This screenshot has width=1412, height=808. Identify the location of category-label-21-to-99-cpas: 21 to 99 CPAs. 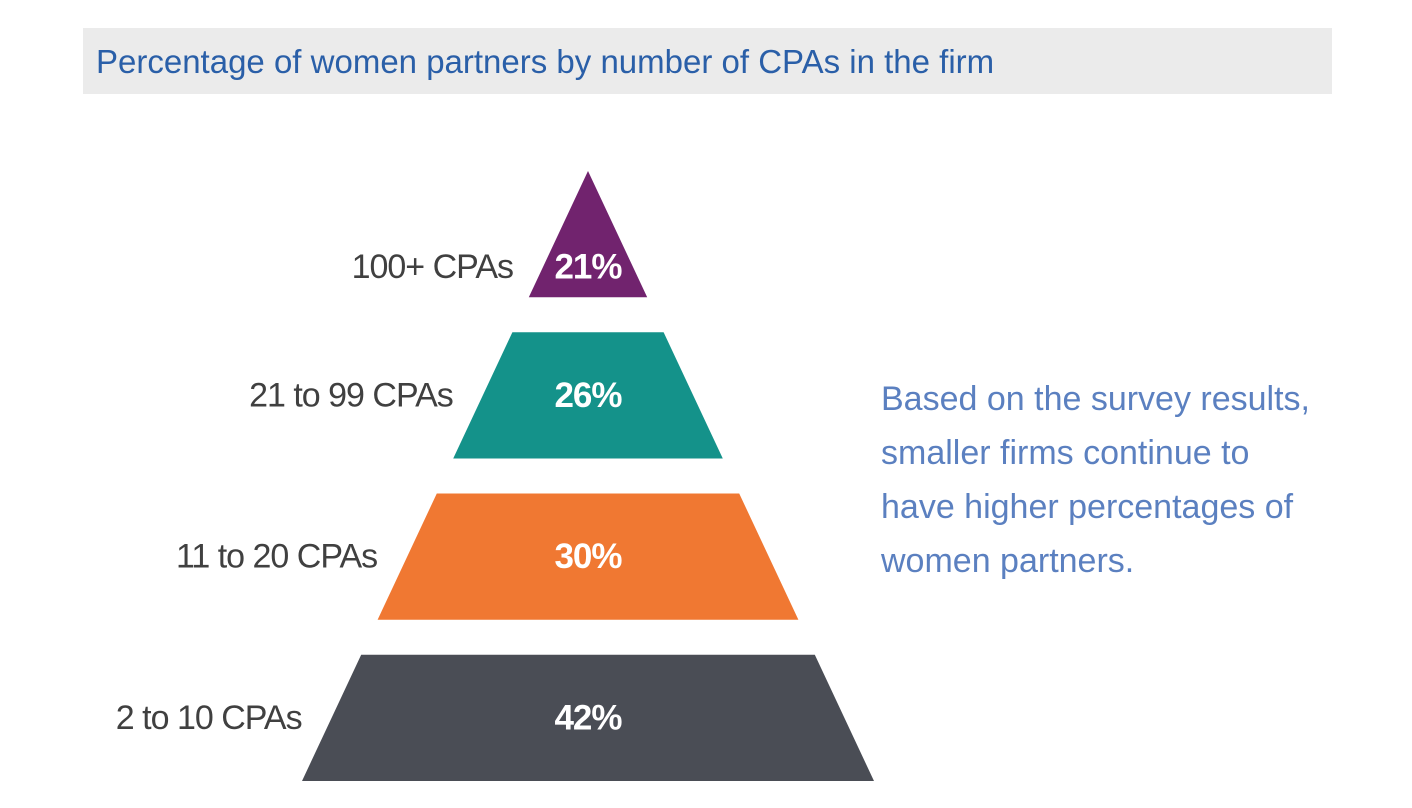
(351, 395).